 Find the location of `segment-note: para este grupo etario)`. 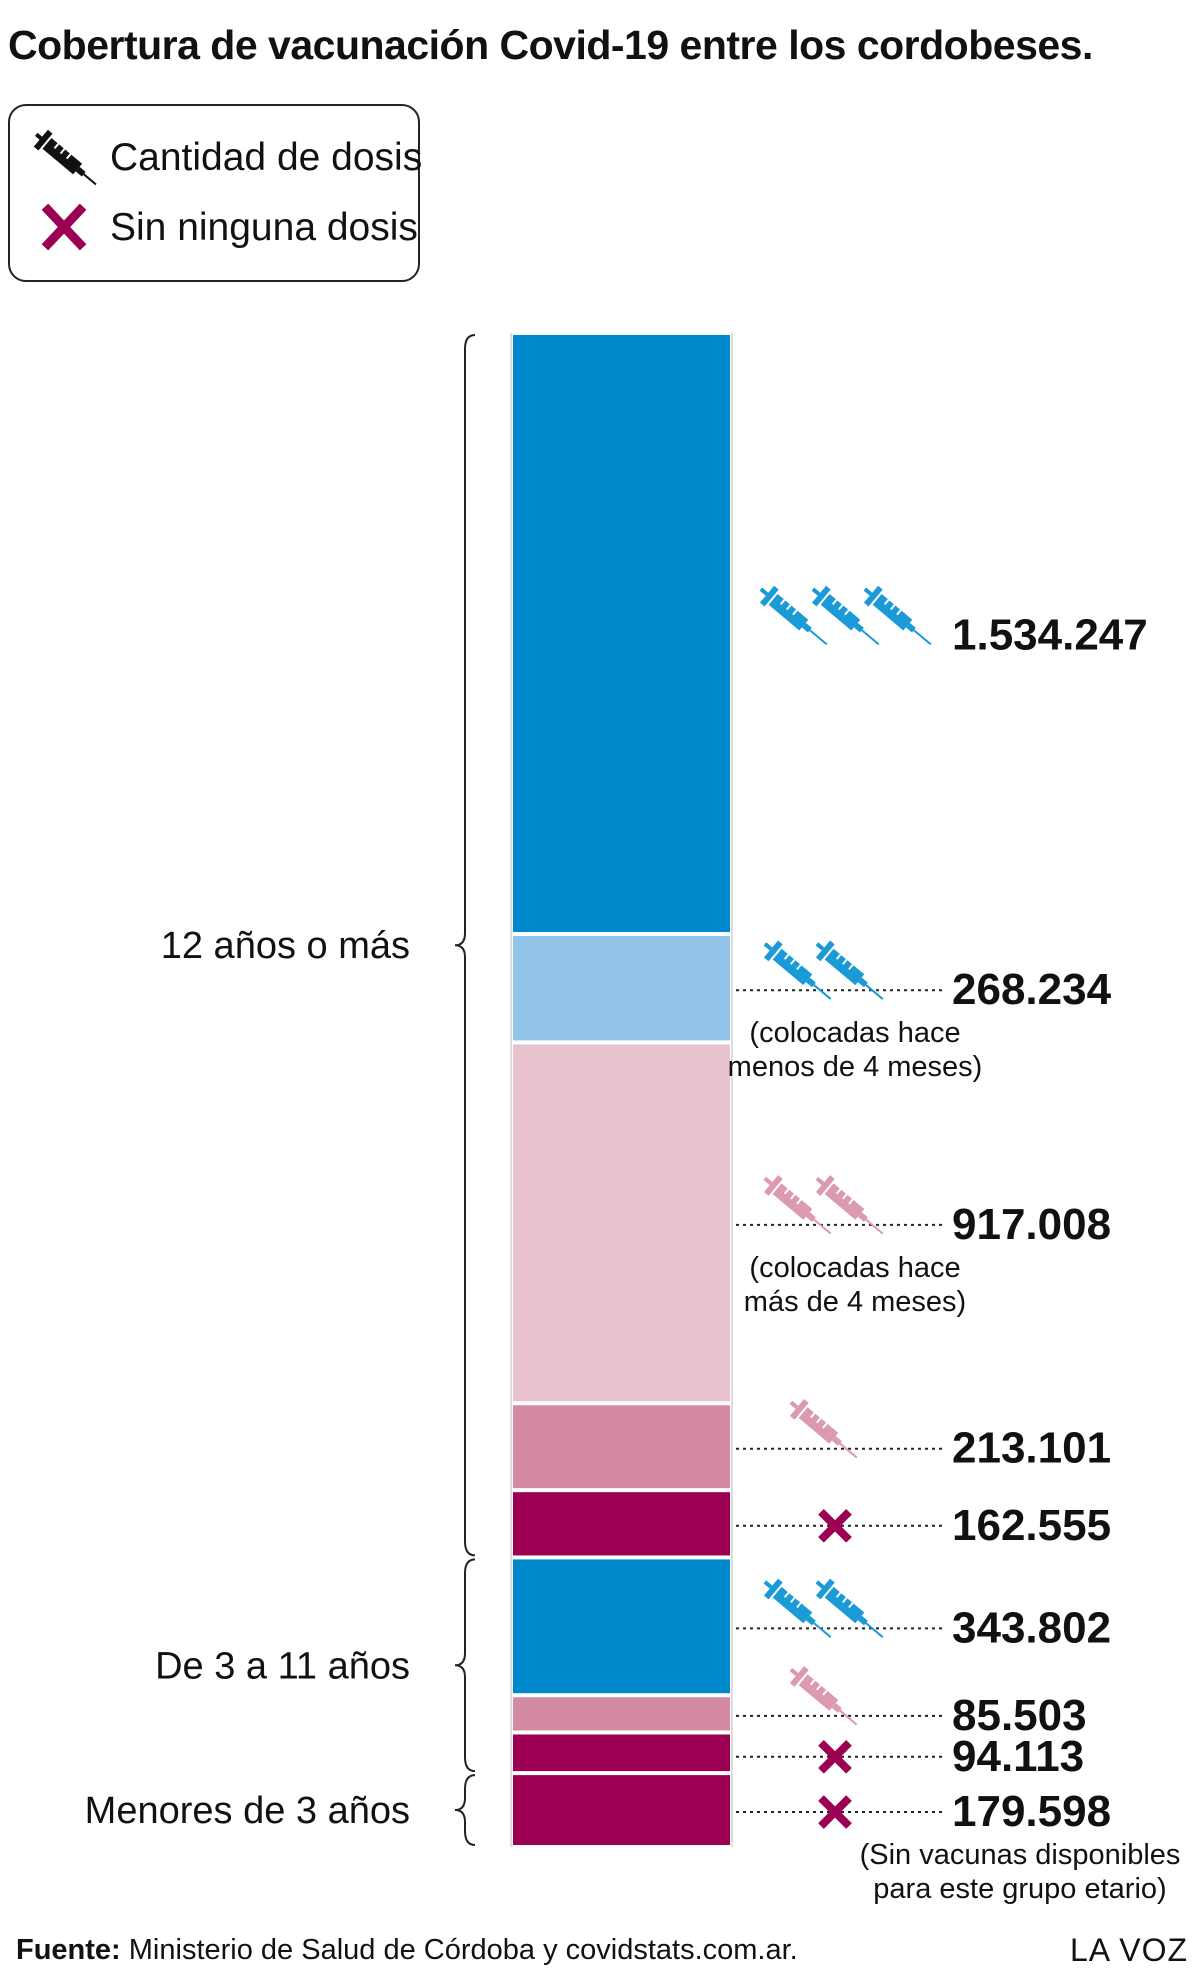

segment-note: para este grupo etario) is located at coordinates (1019, 1889).